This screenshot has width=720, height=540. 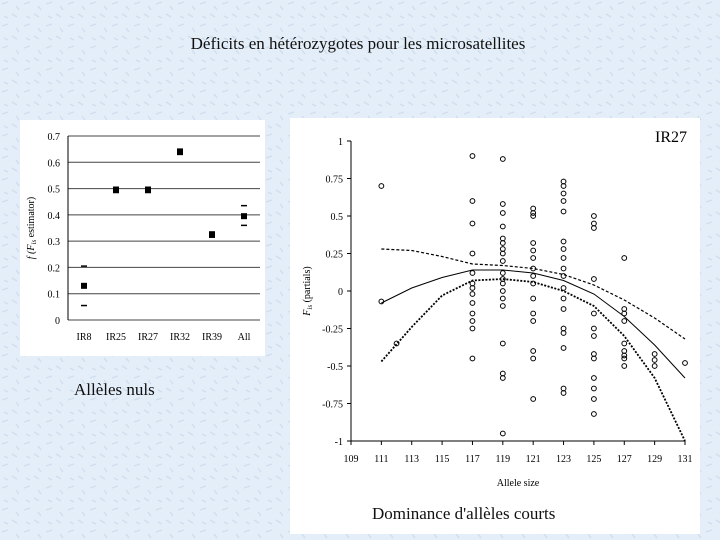 I want to click on right-trend-curve, so click(x=533, y=324).